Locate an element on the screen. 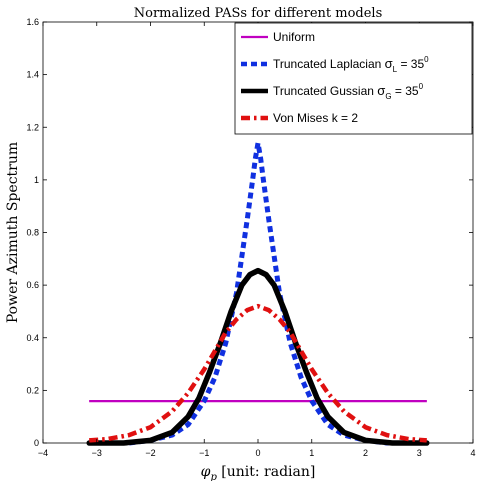 Image resolution: width=485 pixels, height=481 pixels. x-axis-label: φp [unit: radian] is located at coordinates (258, 472).